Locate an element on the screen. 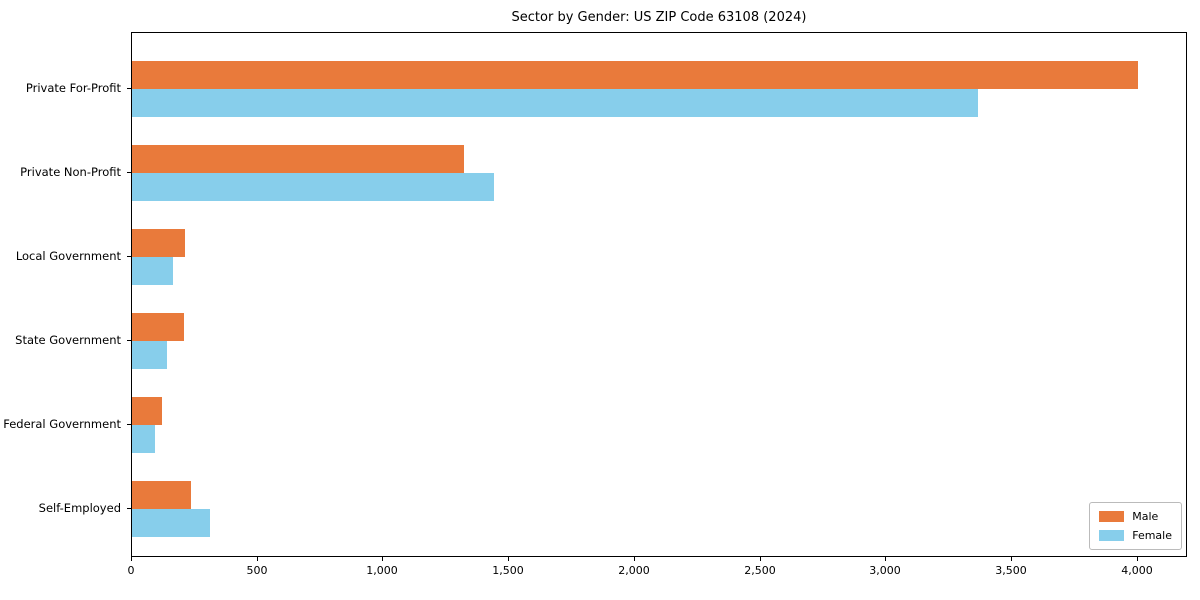 The image size is (1200, 600). legend-entry-male: Male is located at coordinates (1135, 516).